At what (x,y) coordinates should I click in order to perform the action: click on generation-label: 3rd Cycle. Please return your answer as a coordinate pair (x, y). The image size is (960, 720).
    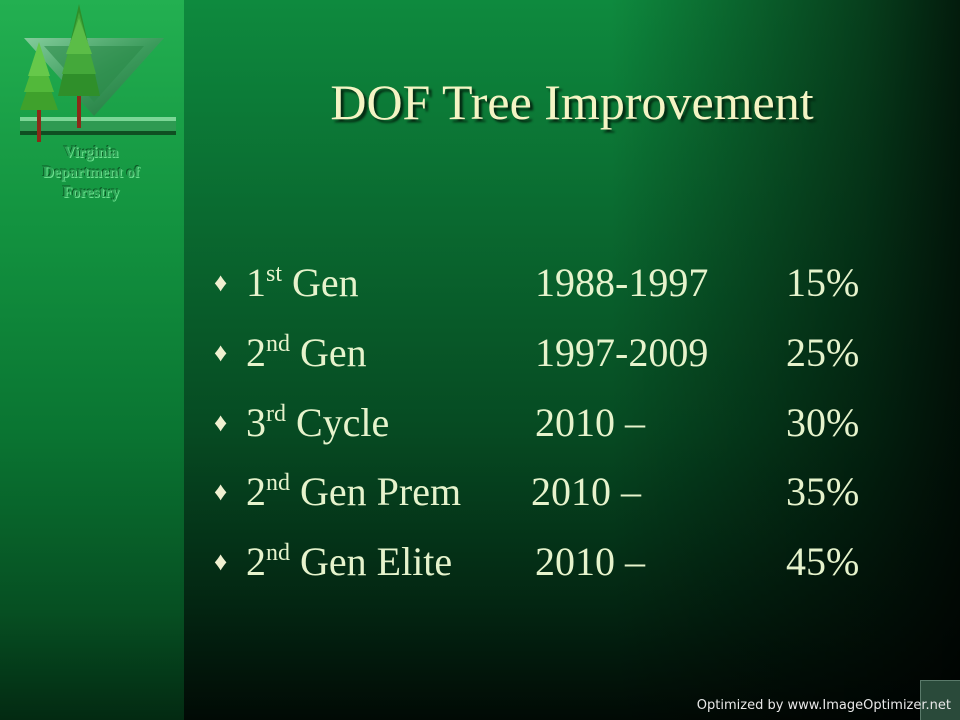
    Looking at the image, I should click on (317, 423).